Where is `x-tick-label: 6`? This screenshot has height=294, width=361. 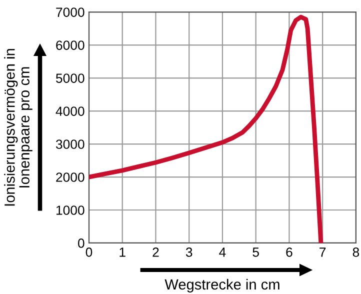 x-tick-label: 6 is located at coordinates (289, 252).